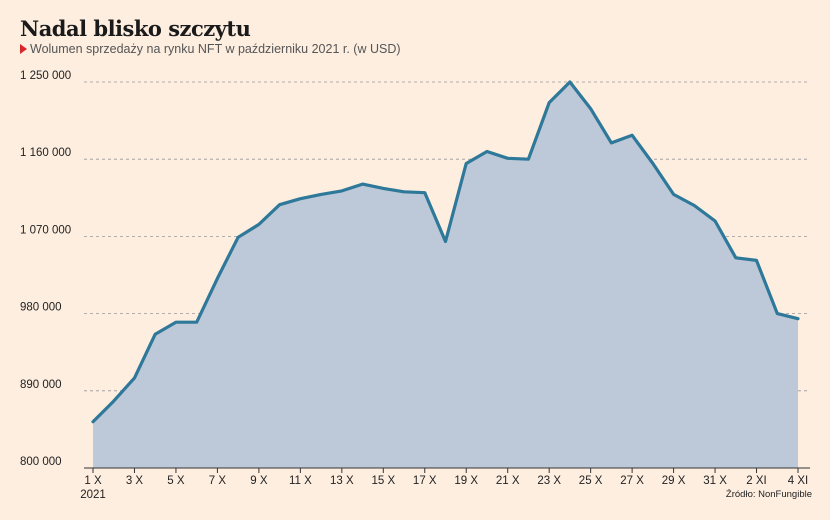  What do you see at coordinates (23, 49) in the screenshot?
I see `triangle-bullet-icon` at bounding box center [23, 49].